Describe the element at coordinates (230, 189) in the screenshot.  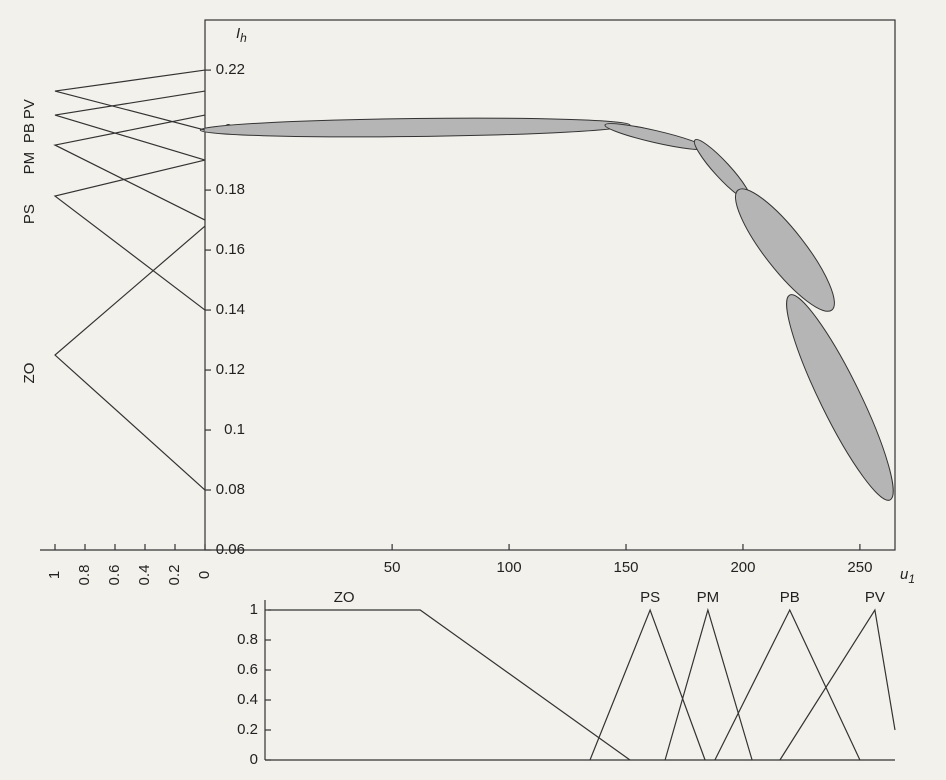
I see `y-tick-label: 0.18` at that location.